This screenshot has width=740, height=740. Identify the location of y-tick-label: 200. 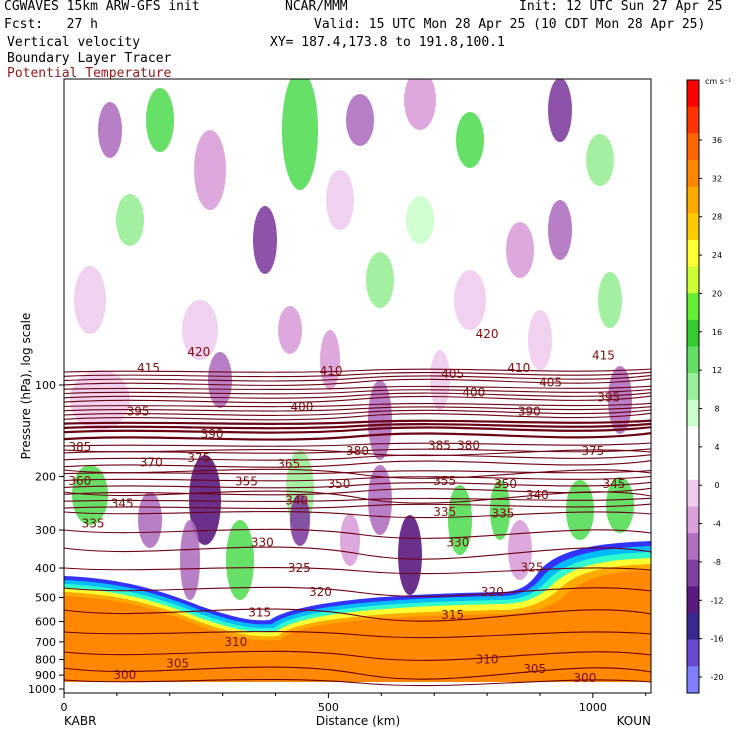
(45, 477).